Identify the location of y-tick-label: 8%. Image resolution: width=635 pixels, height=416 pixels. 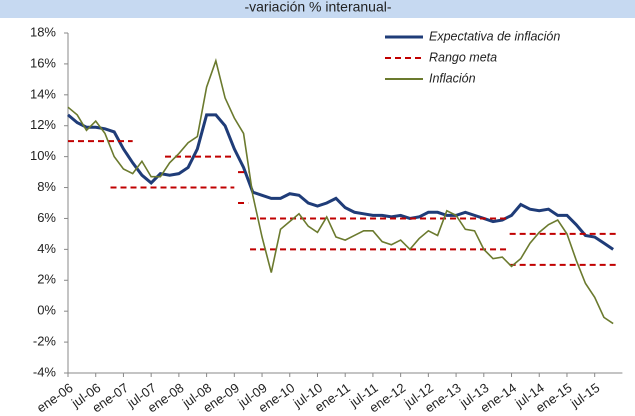
(46, 186).